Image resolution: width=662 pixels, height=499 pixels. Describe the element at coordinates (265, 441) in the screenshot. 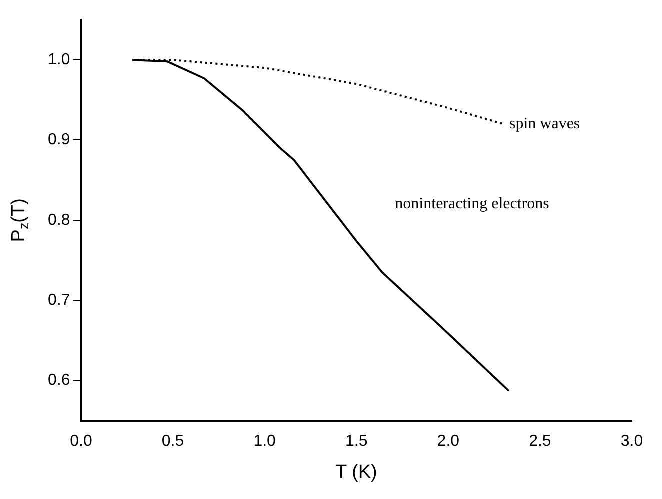

I see `x-tick-label: 1.0` at that location.